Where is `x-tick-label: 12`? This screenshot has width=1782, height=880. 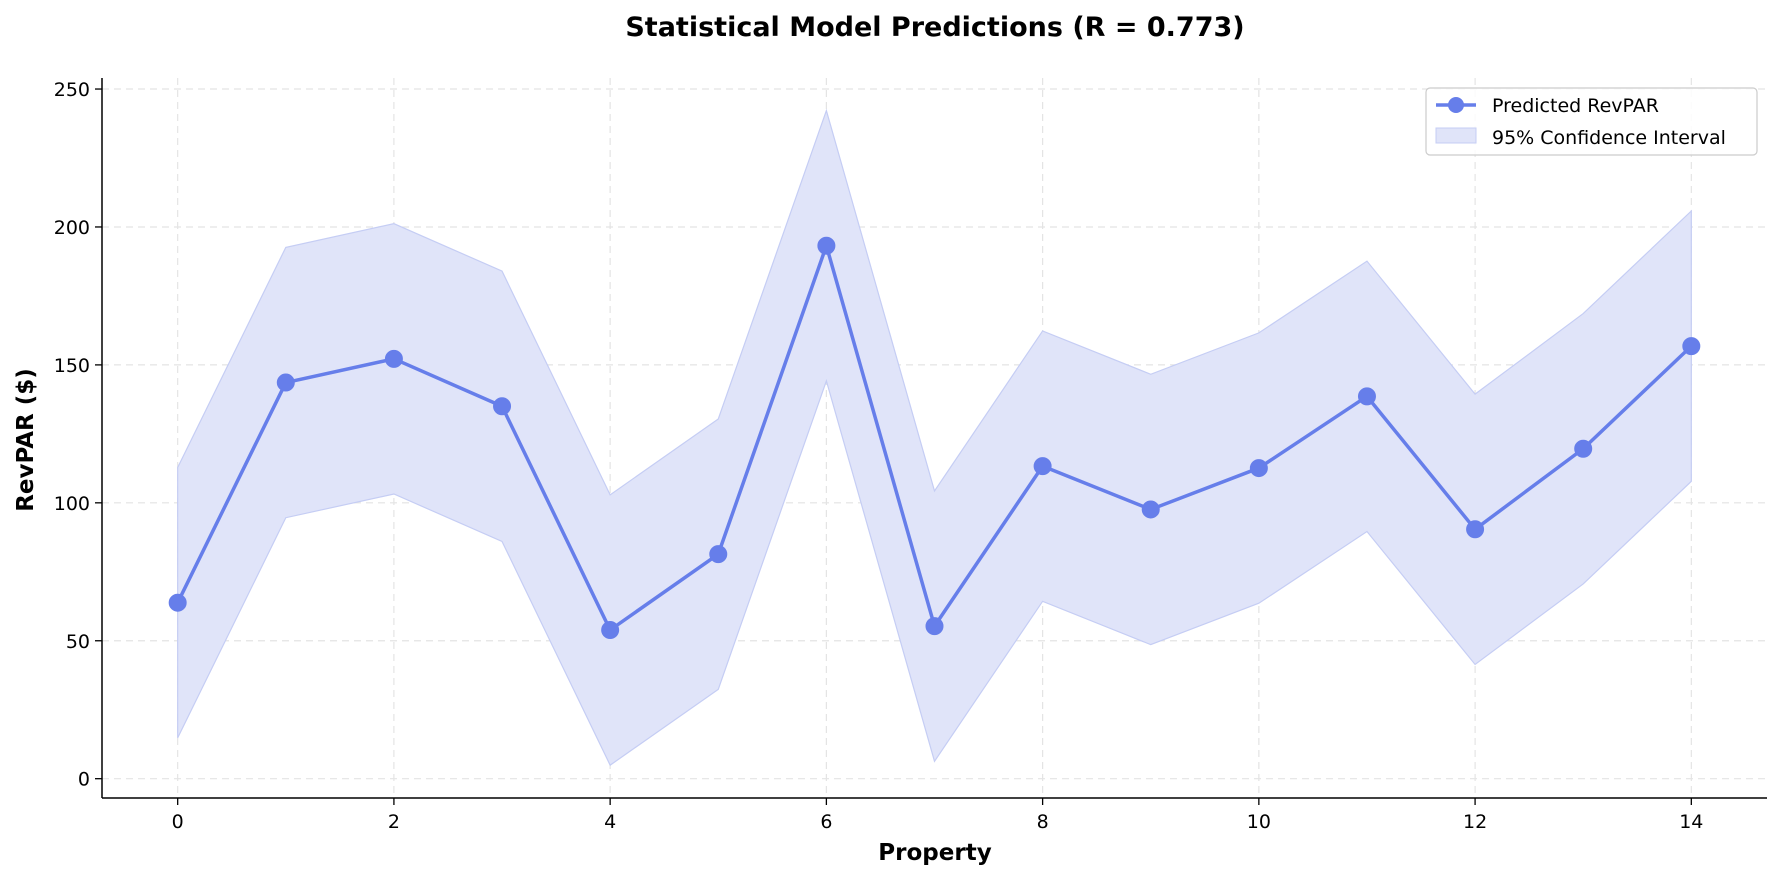
x-tick-label: 12 is located at coordinates (1475, 822).